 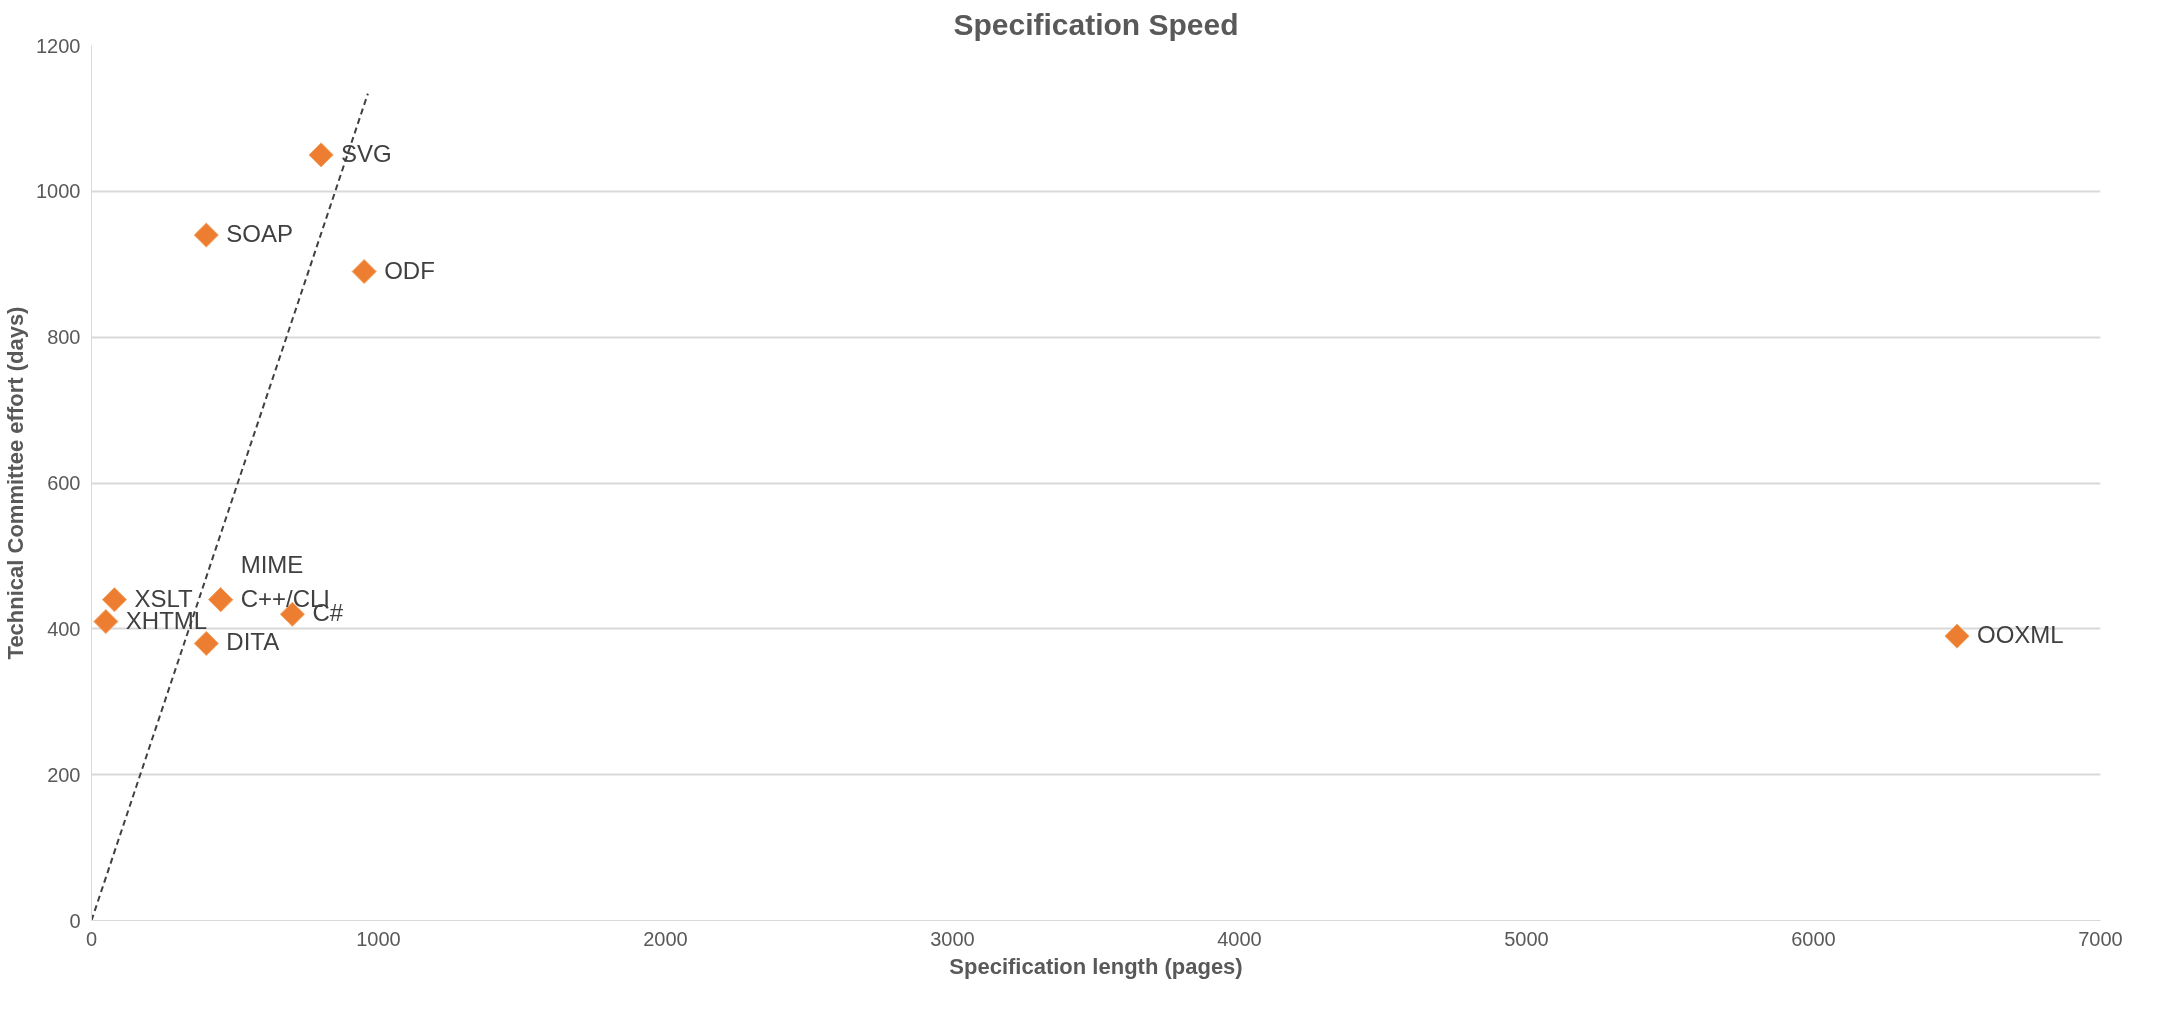 What do you see at coordinates (1526, 938) in the screenshot?
I see `x-tick-label: 5000` at bounding box center [1526, 938].